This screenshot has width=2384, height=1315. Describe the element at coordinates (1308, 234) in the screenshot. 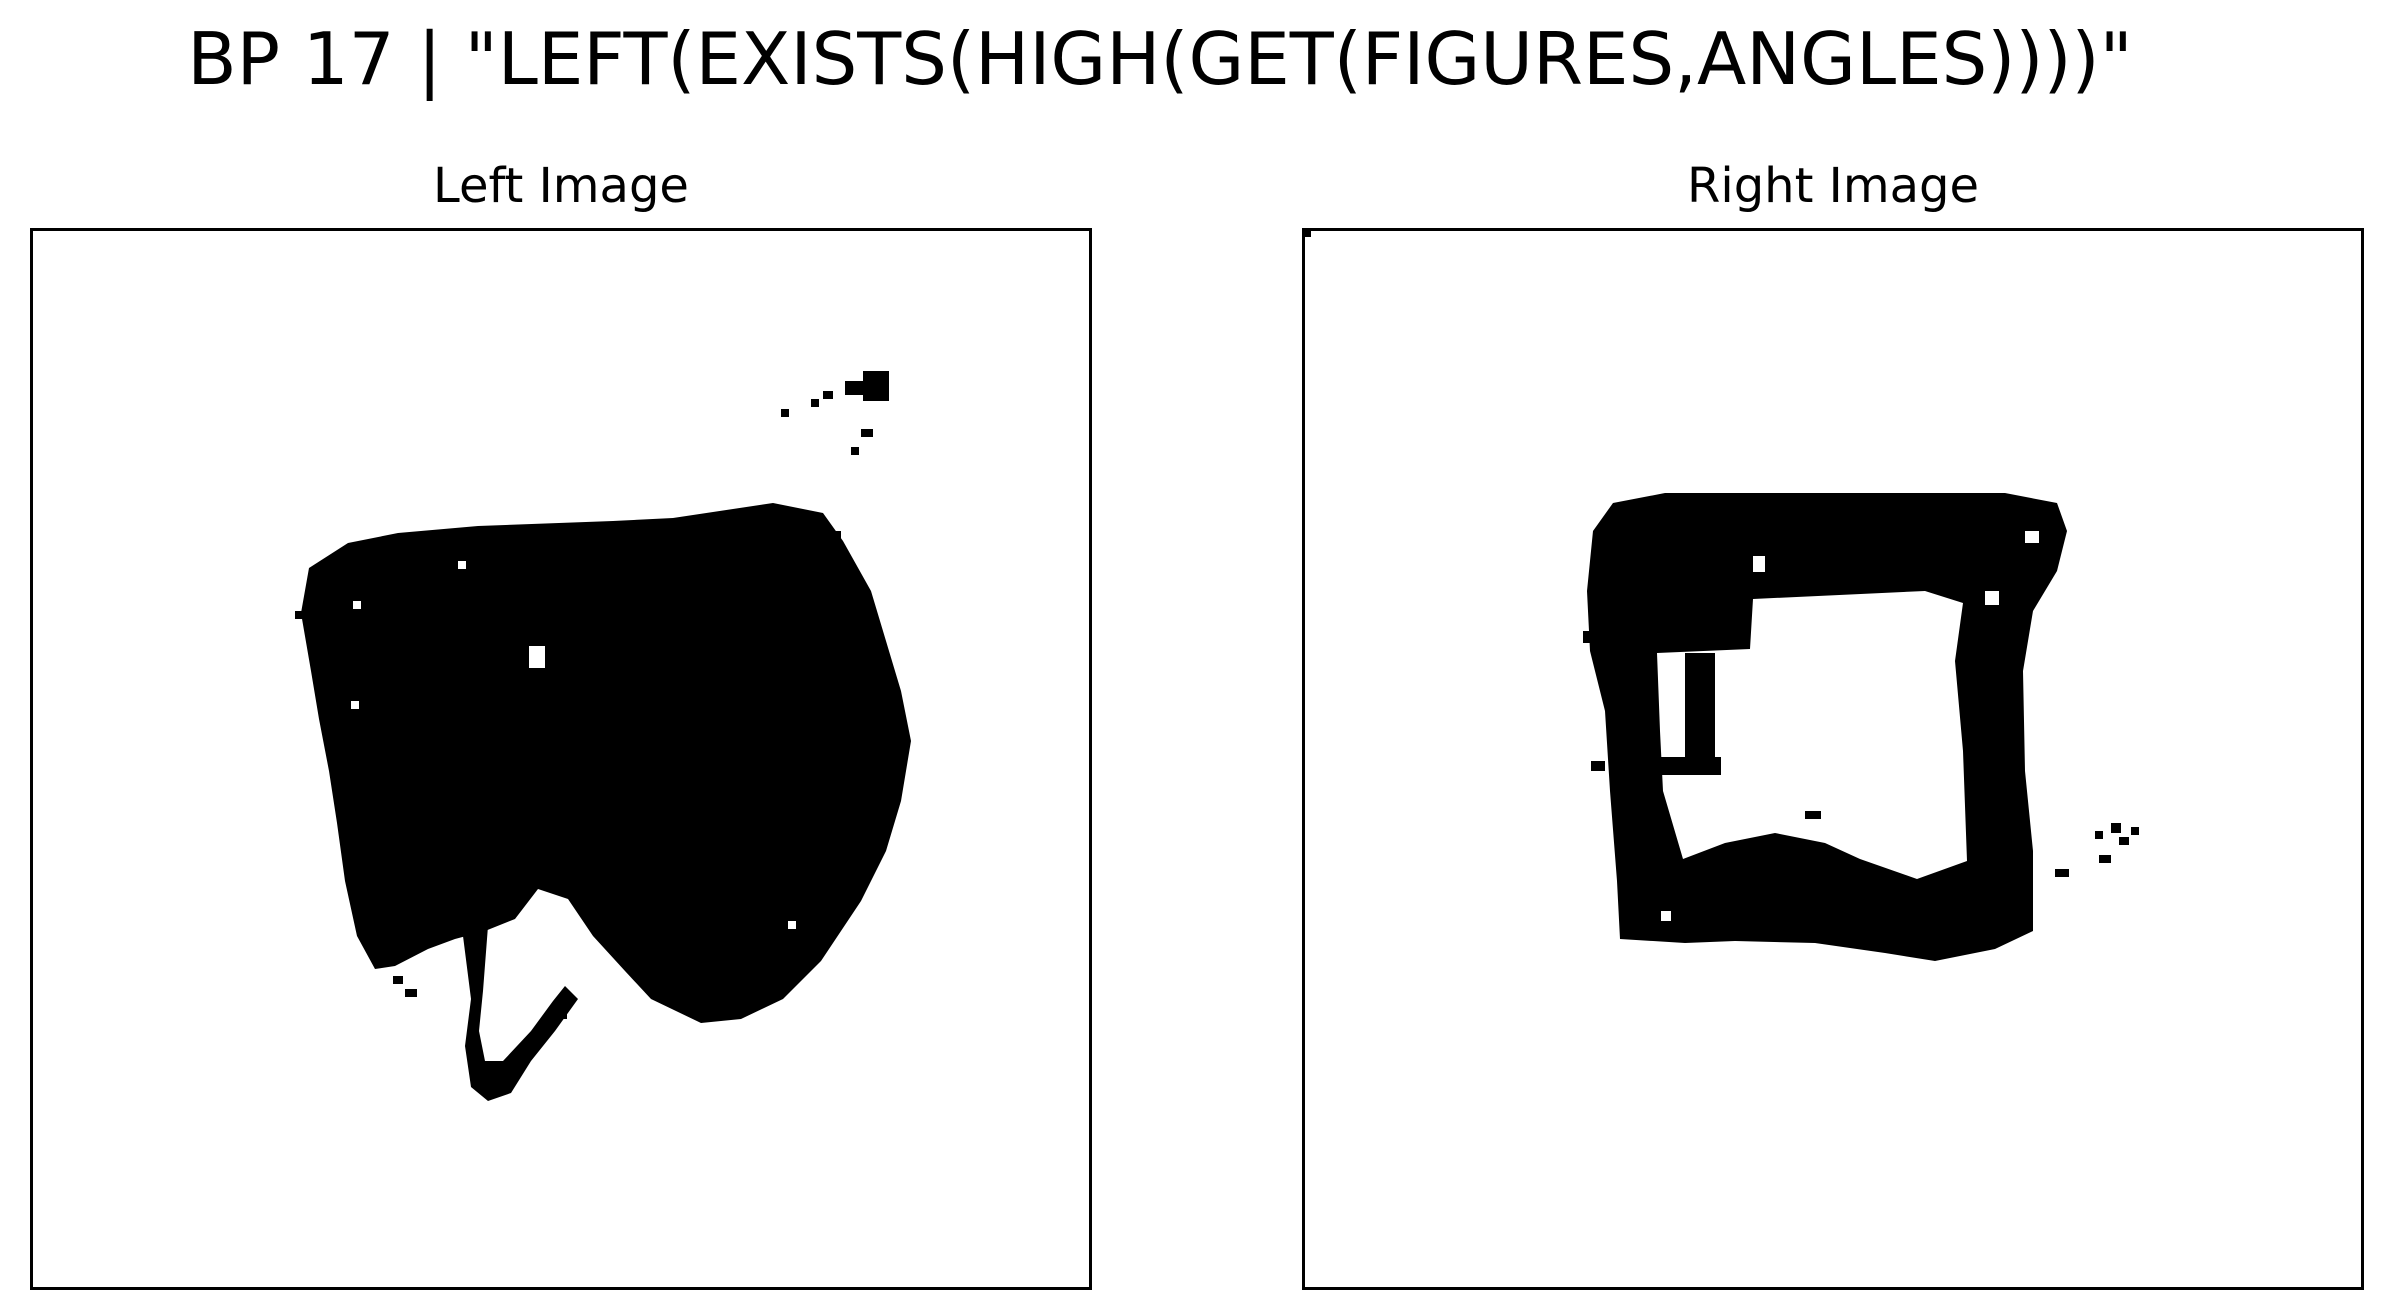

I see `right-corner-mark` at that location.